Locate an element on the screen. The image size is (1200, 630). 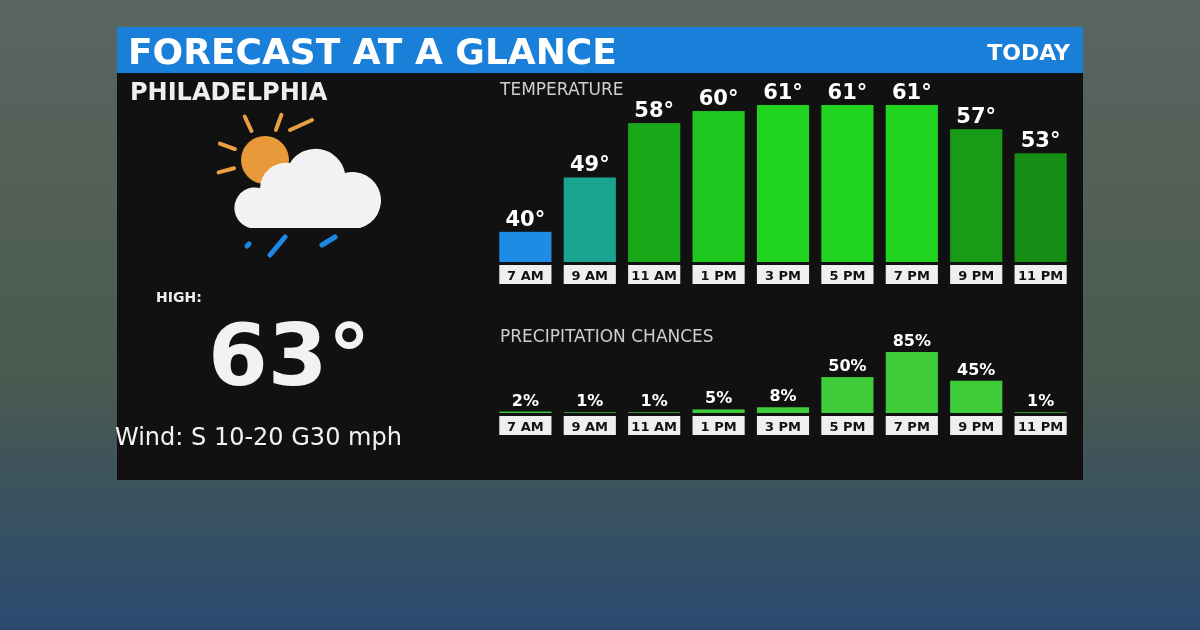
data-label: 58° is located at coordinates (654, 110).